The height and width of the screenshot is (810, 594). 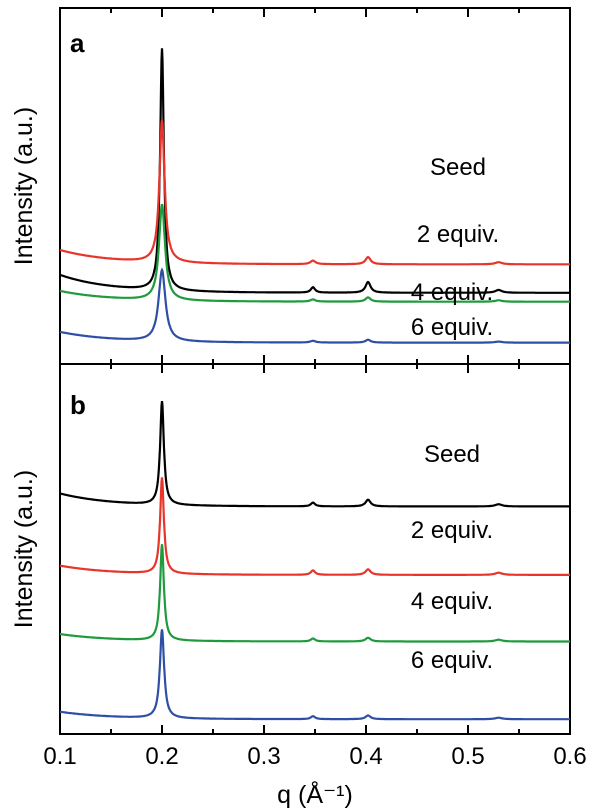 I want to click on x-tick-label: 0.4, so click(x=365, y=756).